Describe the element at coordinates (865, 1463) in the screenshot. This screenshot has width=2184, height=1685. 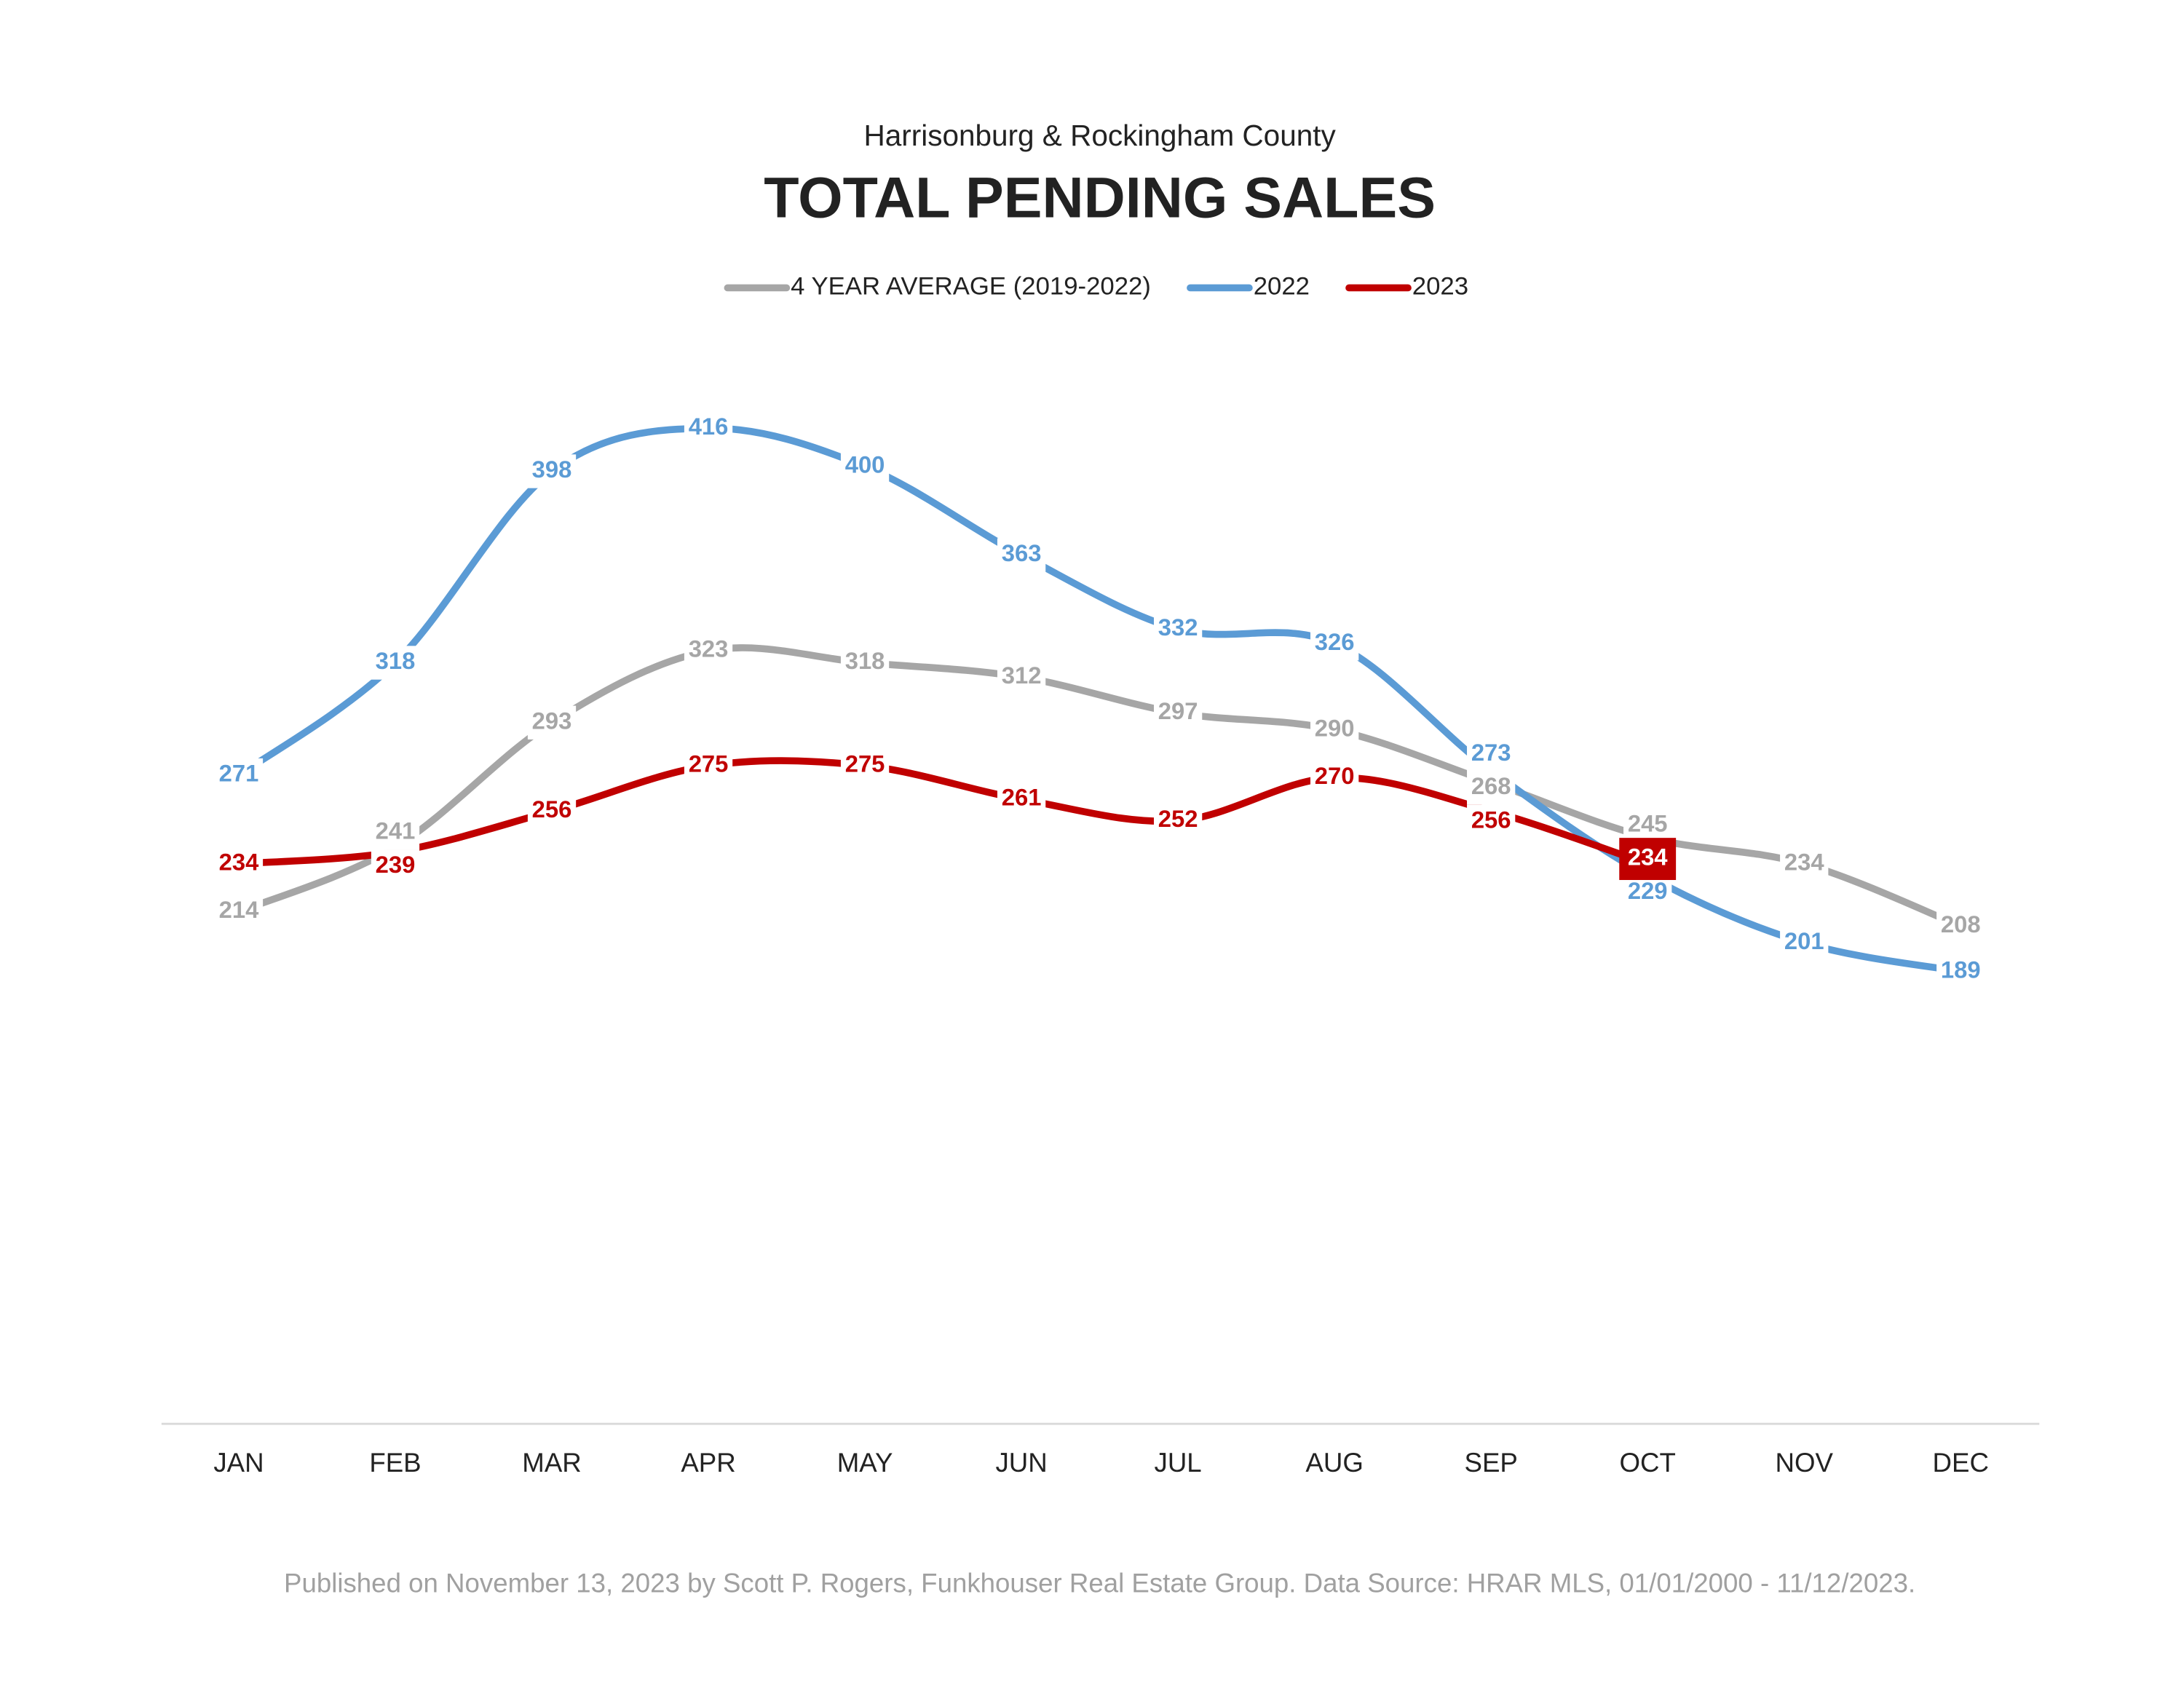
I see `x-tick-label: MAY` at that location.